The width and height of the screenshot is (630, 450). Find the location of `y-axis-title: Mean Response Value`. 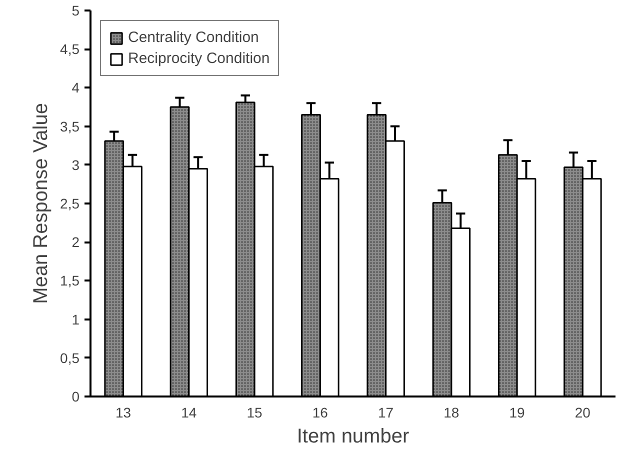

y-axis-title: Mean Response Value is located at coordinates (41, 203).